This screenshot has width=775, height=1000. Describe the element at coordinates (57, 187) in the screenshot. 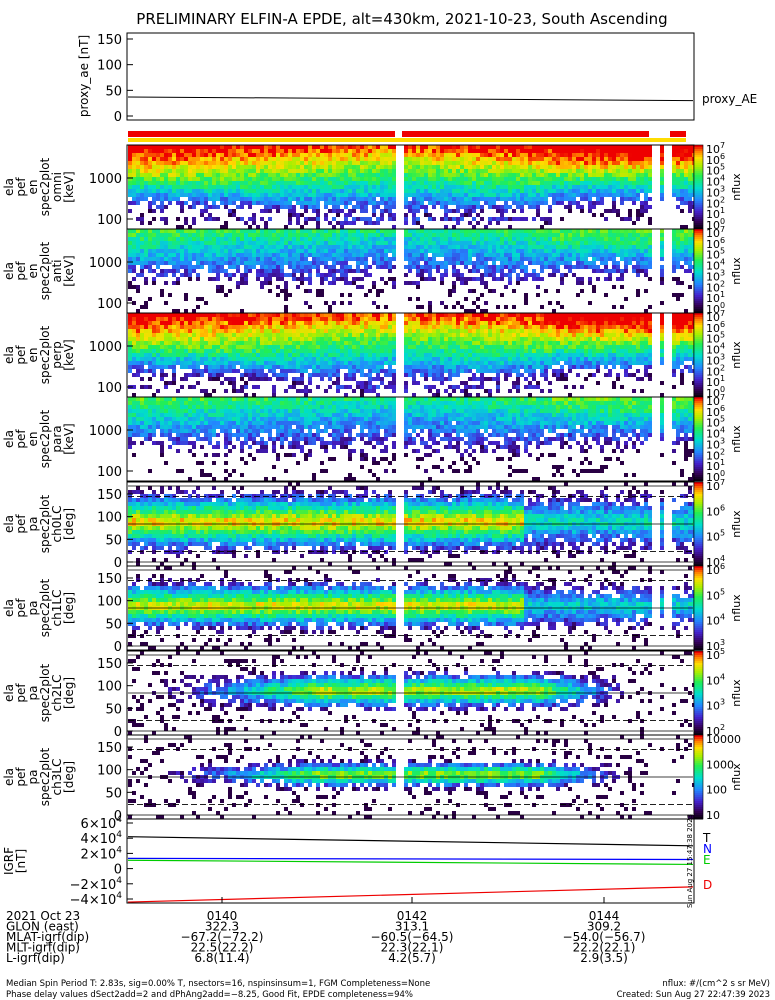

I see `ylabel-word: omni` at that location.